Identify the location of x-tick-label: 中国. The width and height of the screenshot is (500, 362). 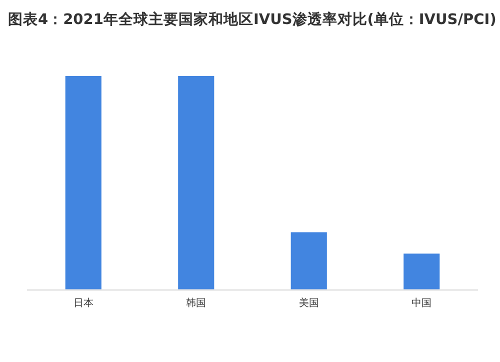
(422, 303).